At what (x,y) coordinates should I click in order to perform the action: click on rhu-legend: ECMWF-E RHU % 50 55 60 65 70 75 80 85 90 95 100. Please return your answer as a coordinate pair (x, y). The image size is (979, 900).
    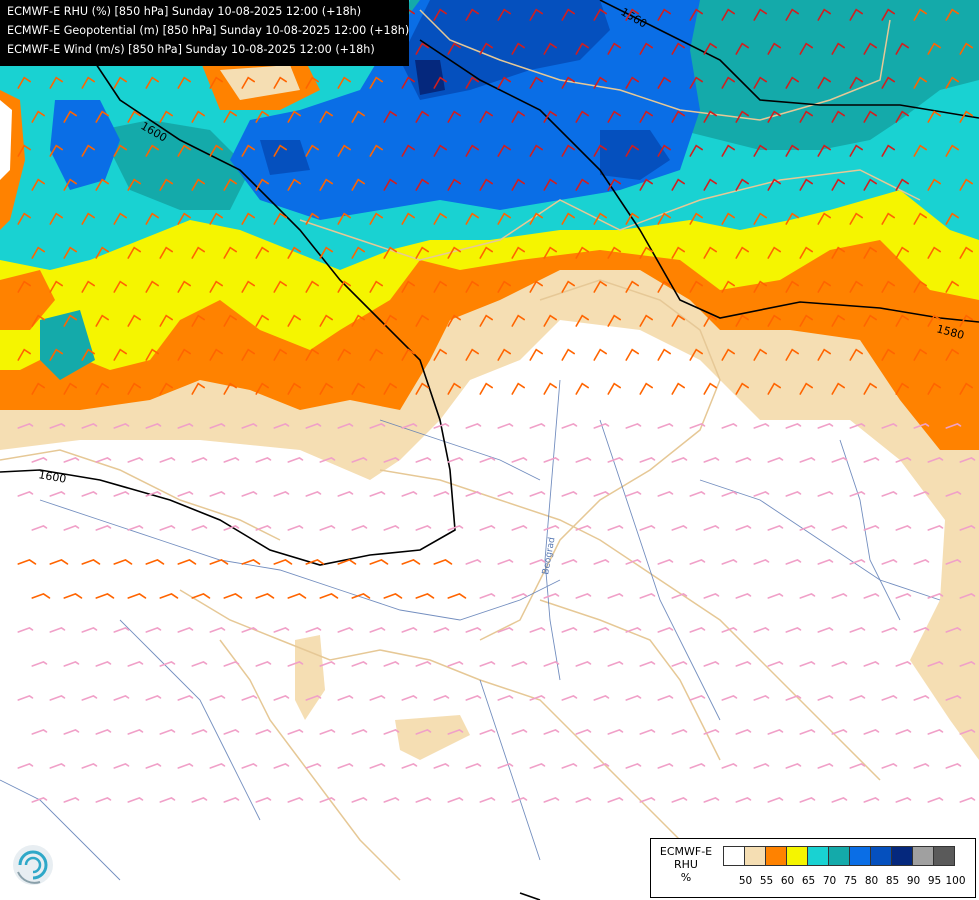
    Looking at the image, I should click on (813, 868).